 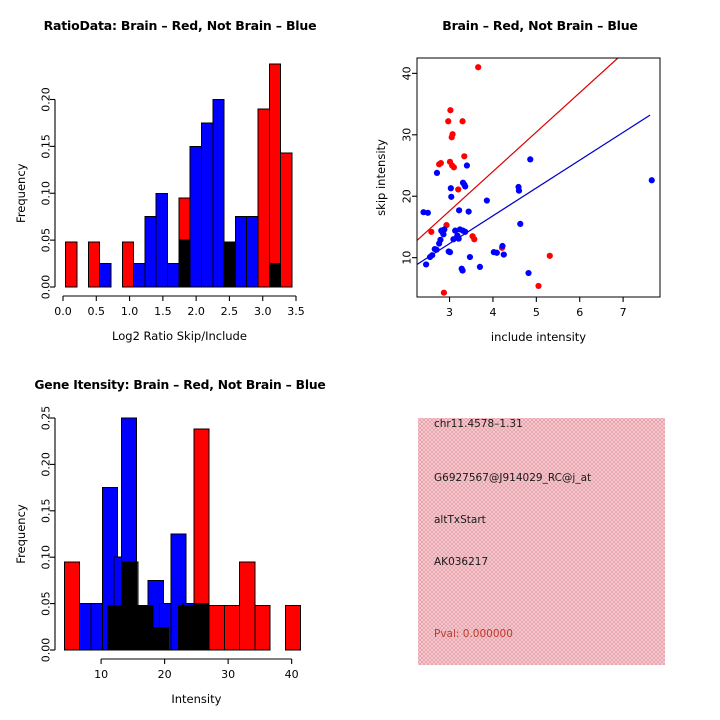 I want to click on plot-frame, so click(x=538, y=177).